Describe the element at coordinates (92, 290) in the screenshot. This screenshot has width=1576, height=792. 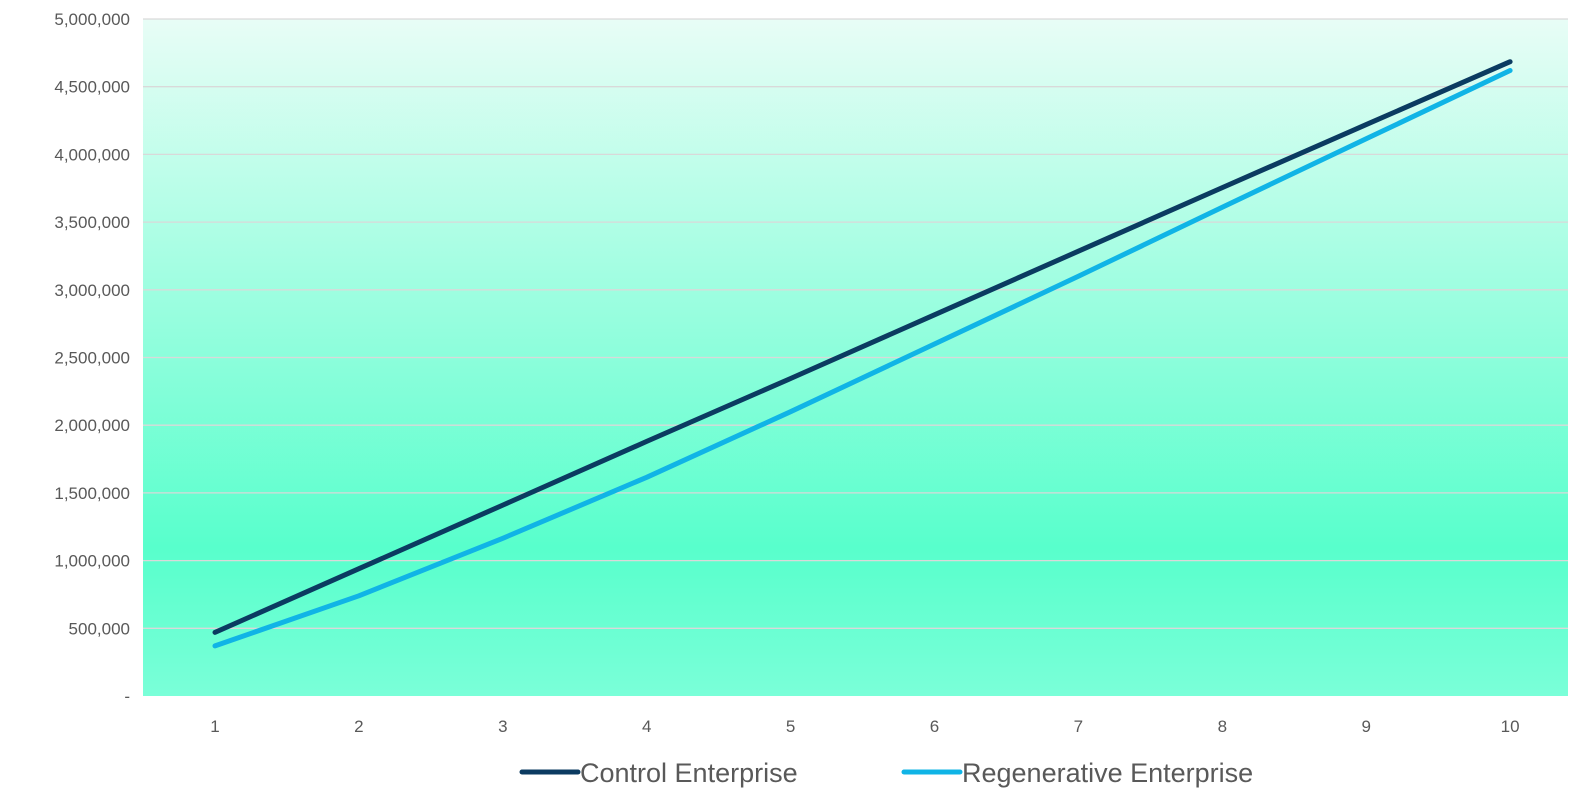
I see `y-tick-label: 3,000,000` at that location.